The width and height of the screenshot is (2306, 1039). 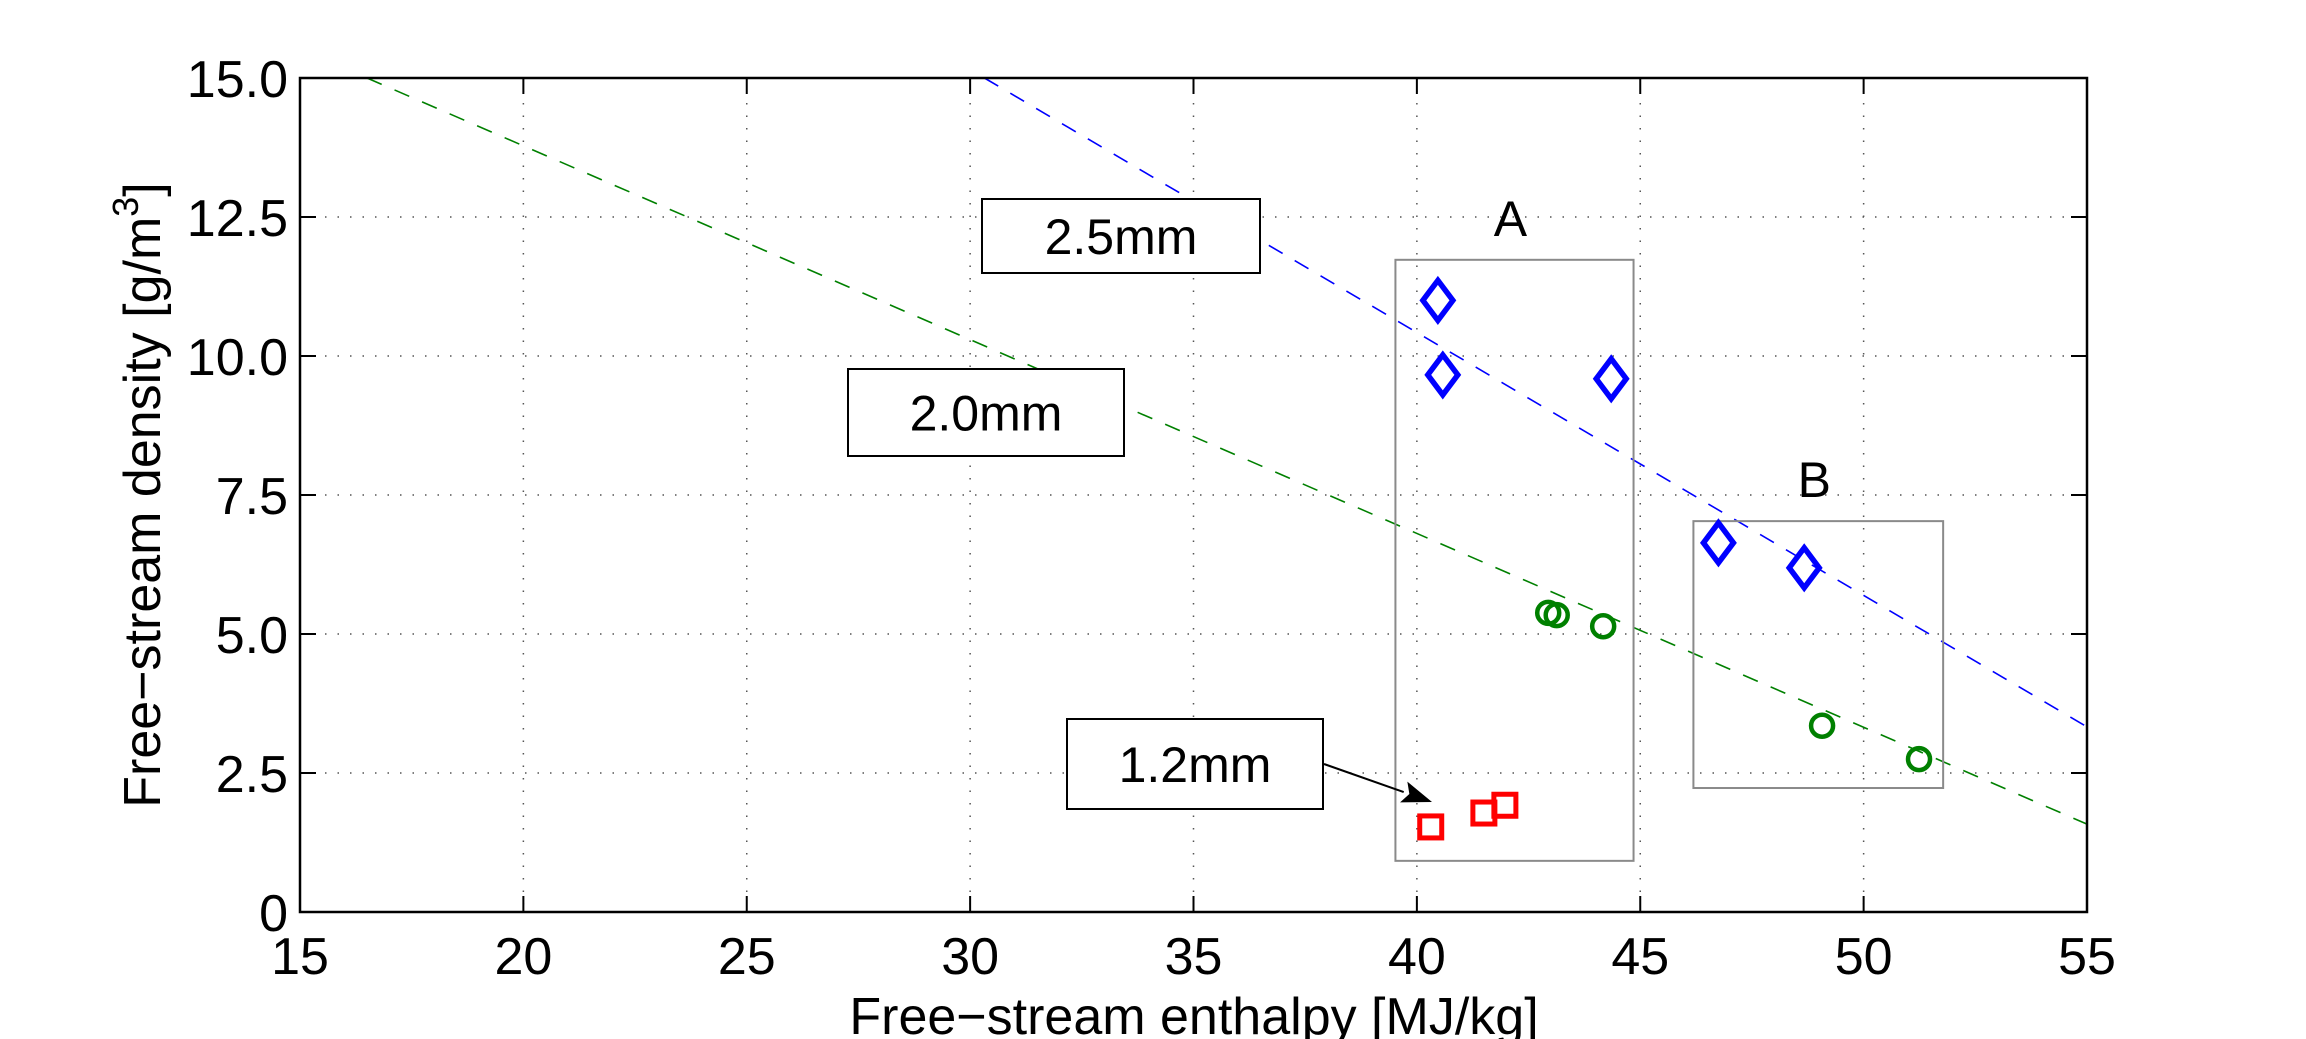 I want to click on data-markers, so click(x=1675, y=558).